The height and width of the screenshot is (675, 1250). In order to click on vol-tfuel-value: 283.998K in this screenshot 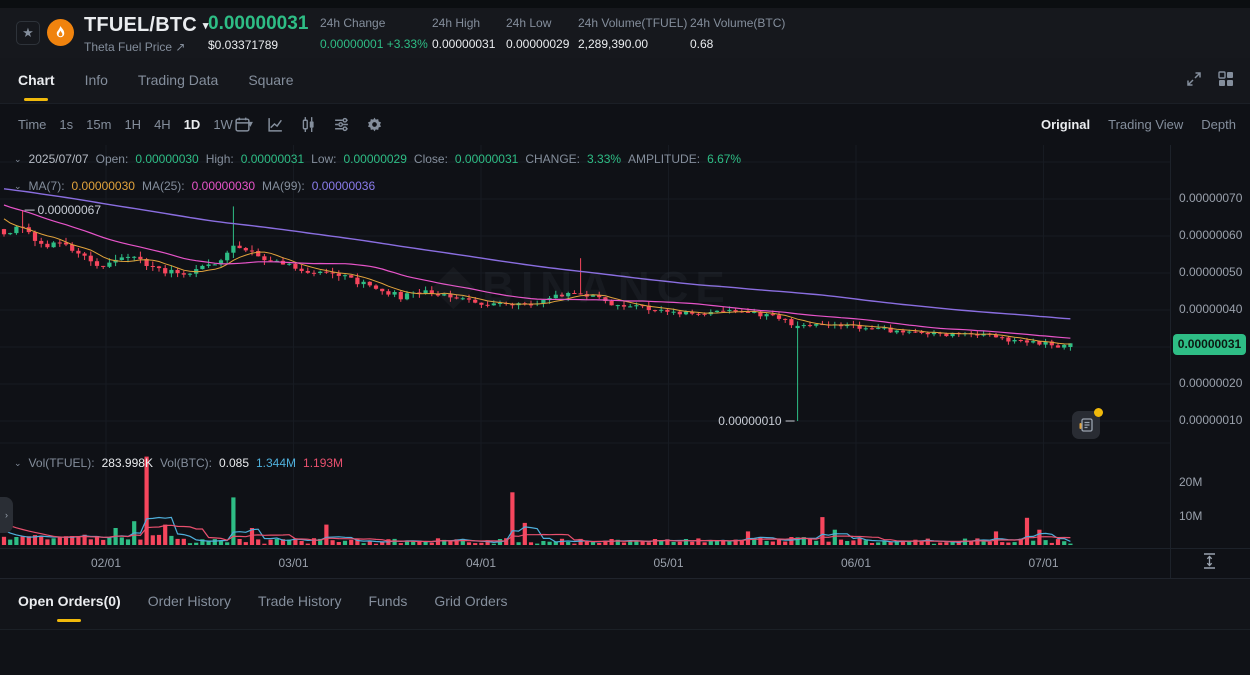, I will do `click(127, 463)`.